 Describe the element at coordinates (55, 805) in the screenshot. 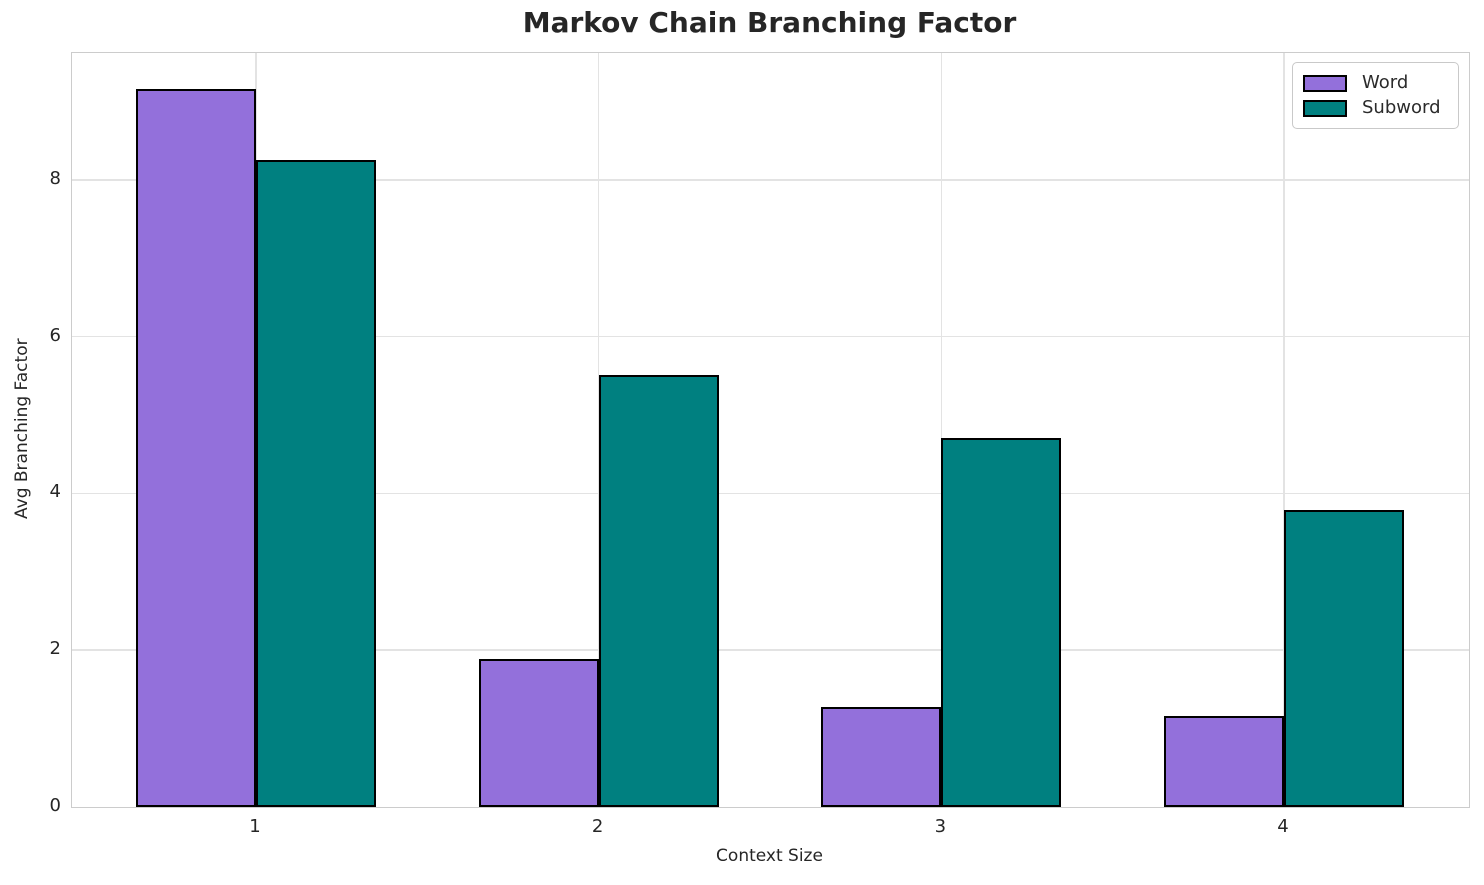

I see `y-tick-label-0: 0` at that location.